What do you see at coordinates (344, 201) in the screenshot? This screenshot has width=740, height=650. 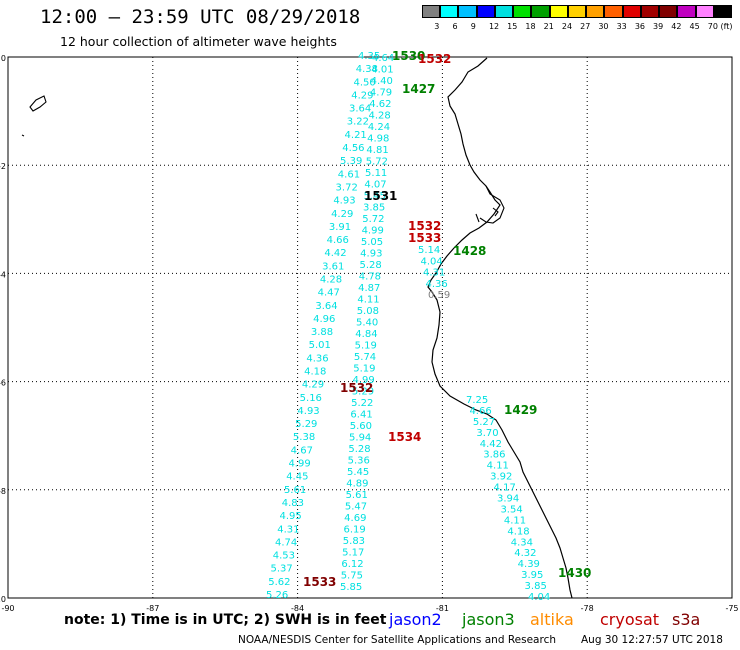 I see `track-a-value: 4.93` at bounding box center [344, 201].